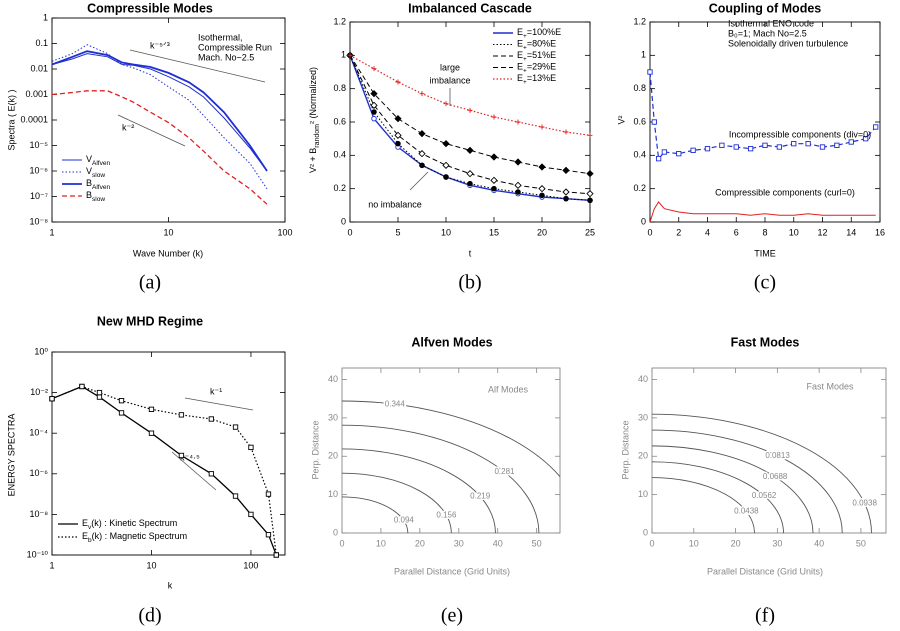 The height and width of the screenshot is (631, 900). What do you see at coordinates (785, 192) in the screenshot?
I see `series-label: Compressible components (curl=0)` at bounding box center [785, 192].